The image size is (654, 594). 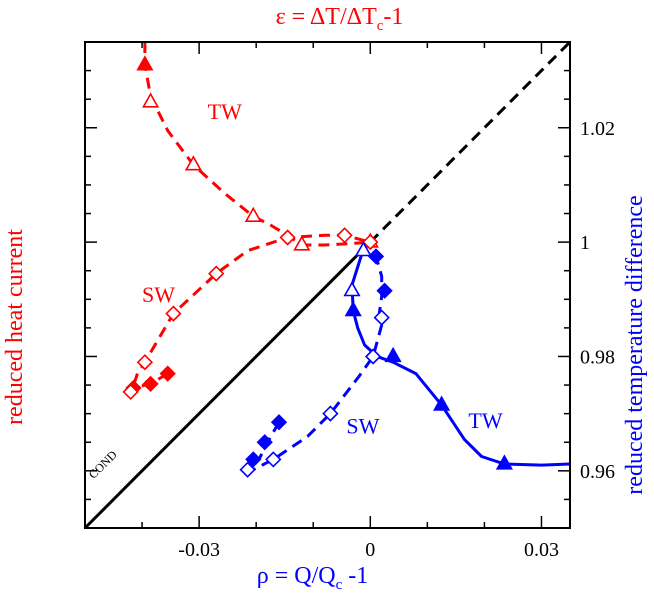 I want to click on x-tick-label: -0.03, so click(x=199, y=550).